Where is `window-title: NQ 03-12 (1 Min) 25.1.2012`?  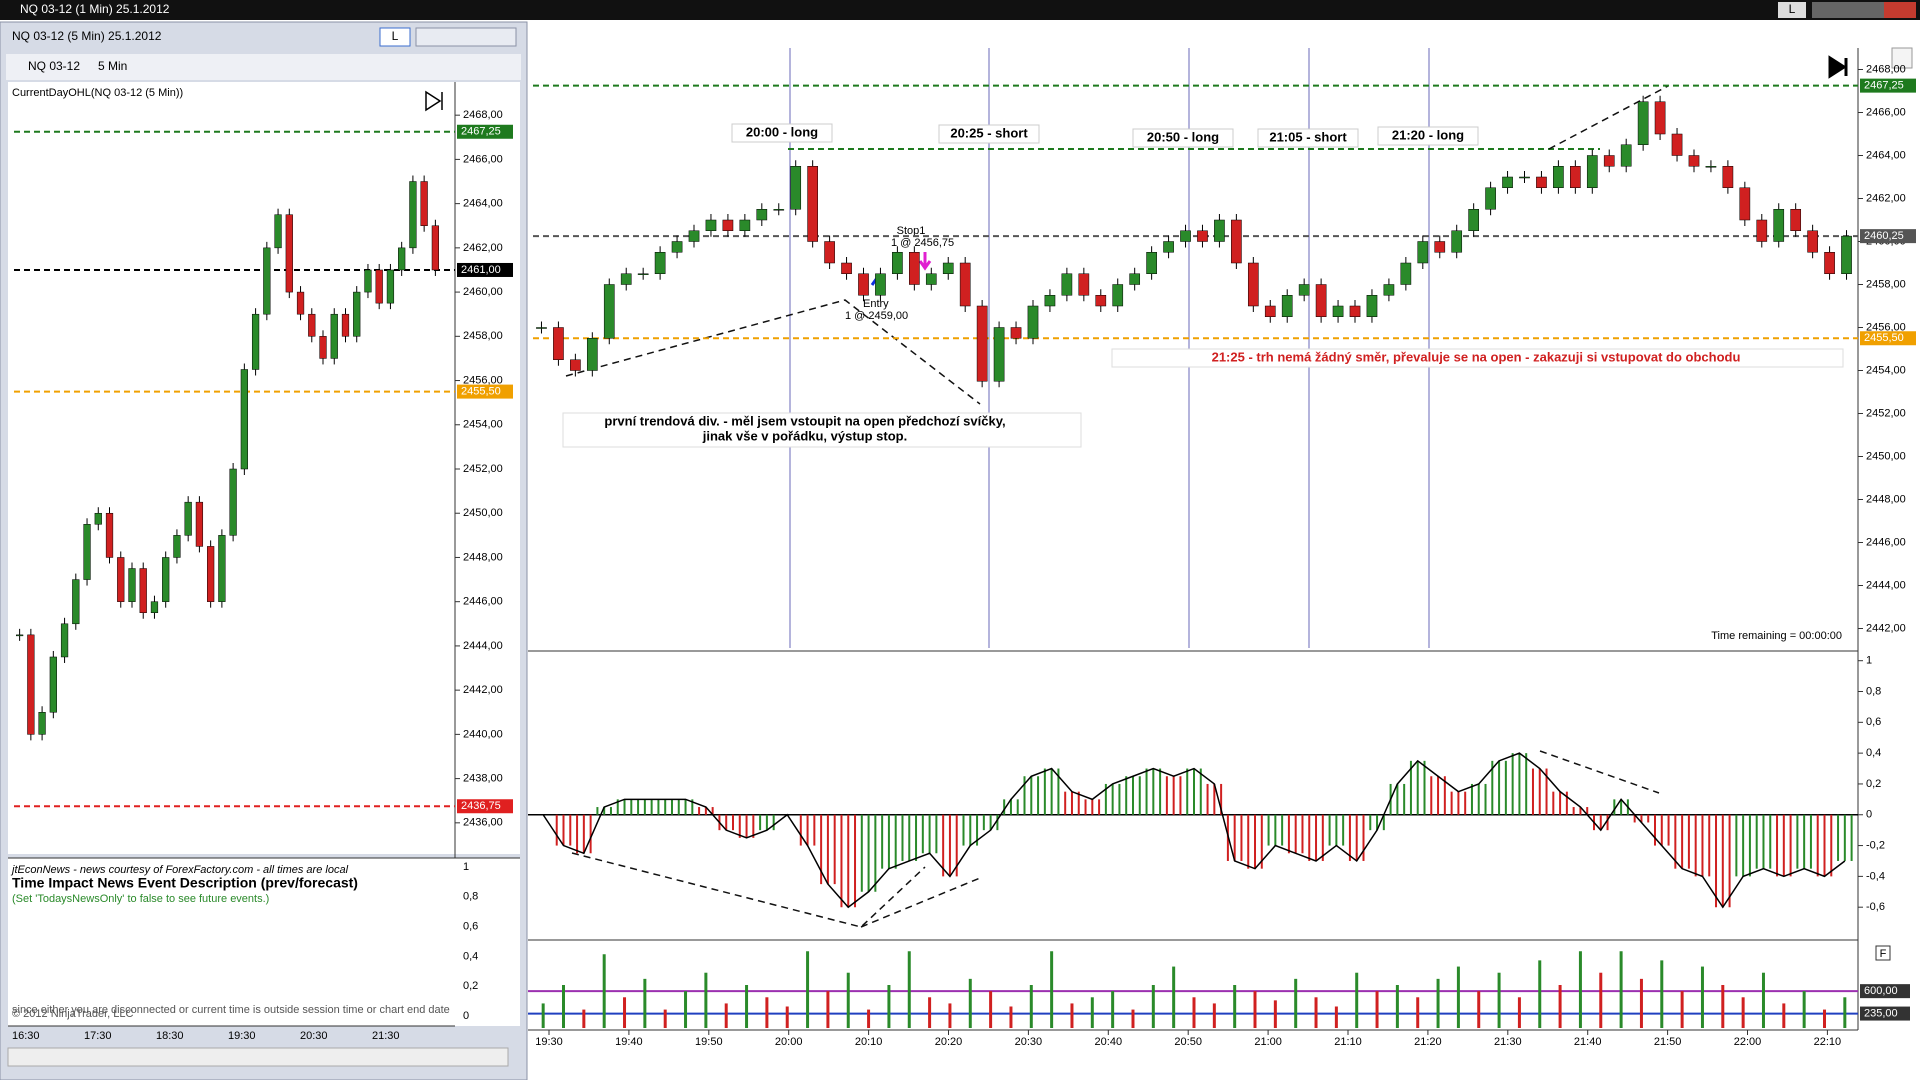
window-title: NQ 03-12 (1 Min) 25.1.2012 is located at coordinates (95, 9).